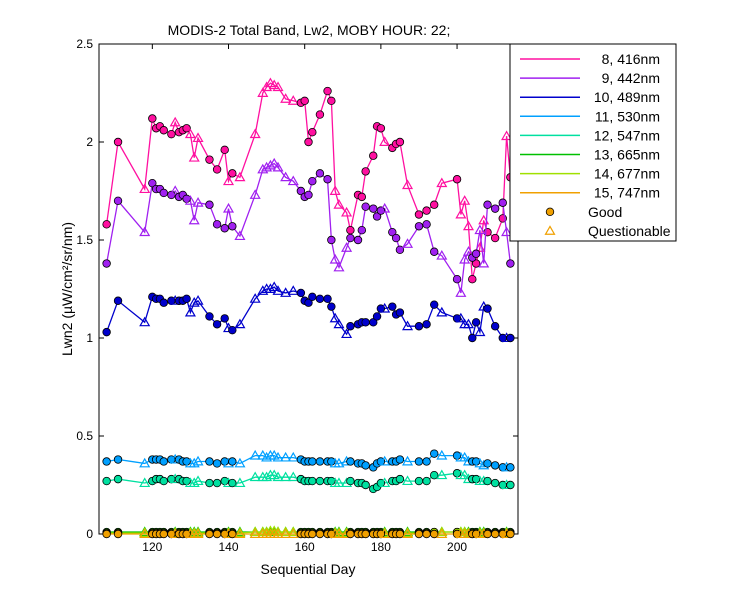 Image resolution: width=750 pixels, height=600 pixels. Describe the element at coordinates (627, 155) in the screenshot. I see `legend-label: 13, 665nm` at that location.